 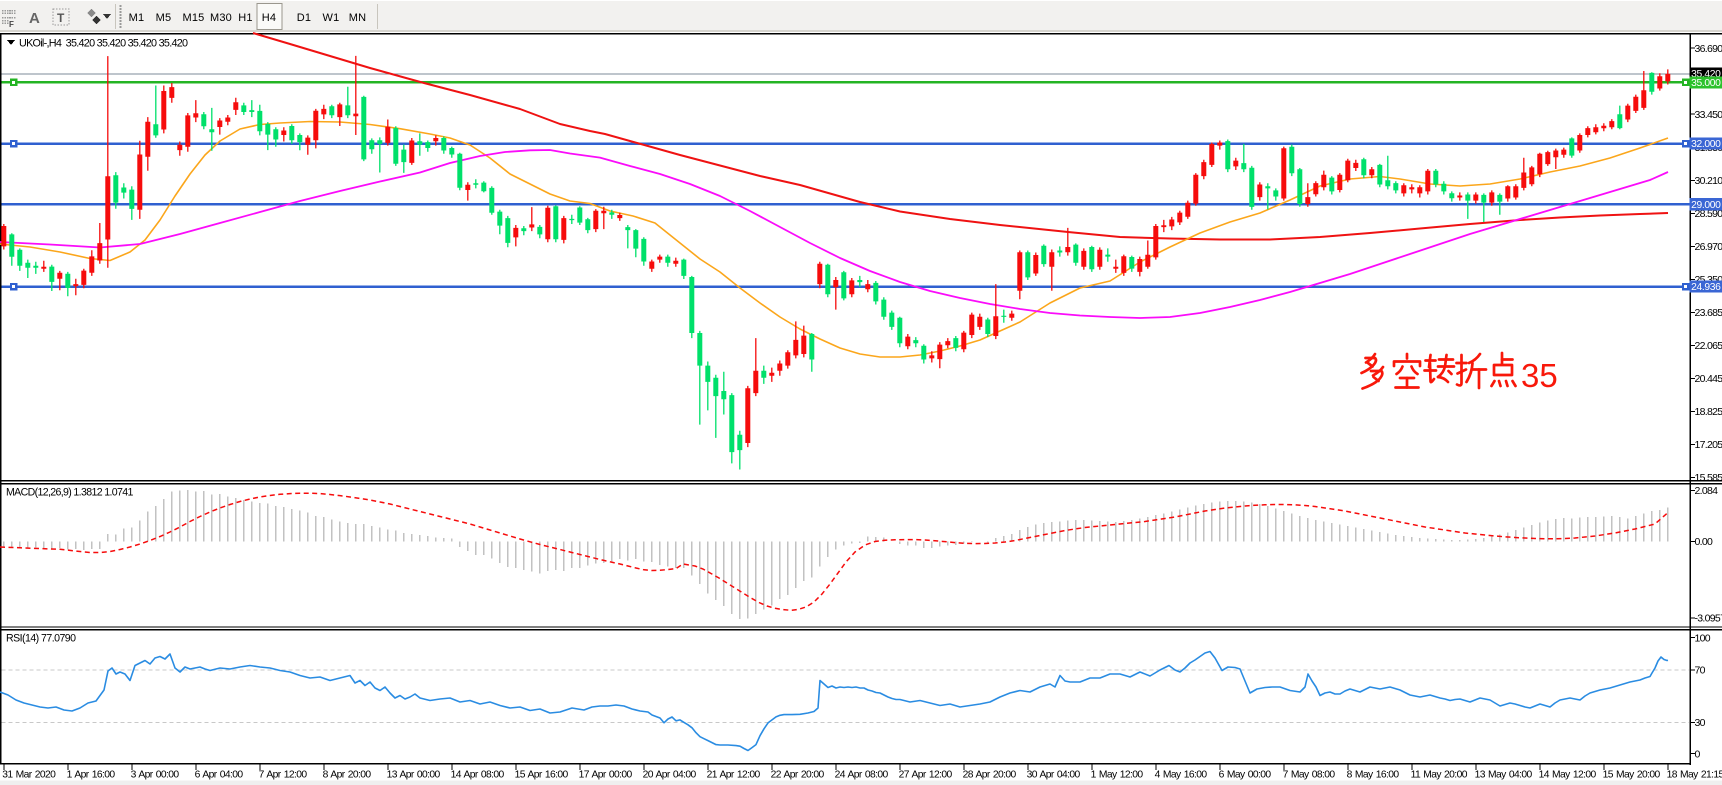 I want to click on svg-text: H4, so click(x=269, y=18).